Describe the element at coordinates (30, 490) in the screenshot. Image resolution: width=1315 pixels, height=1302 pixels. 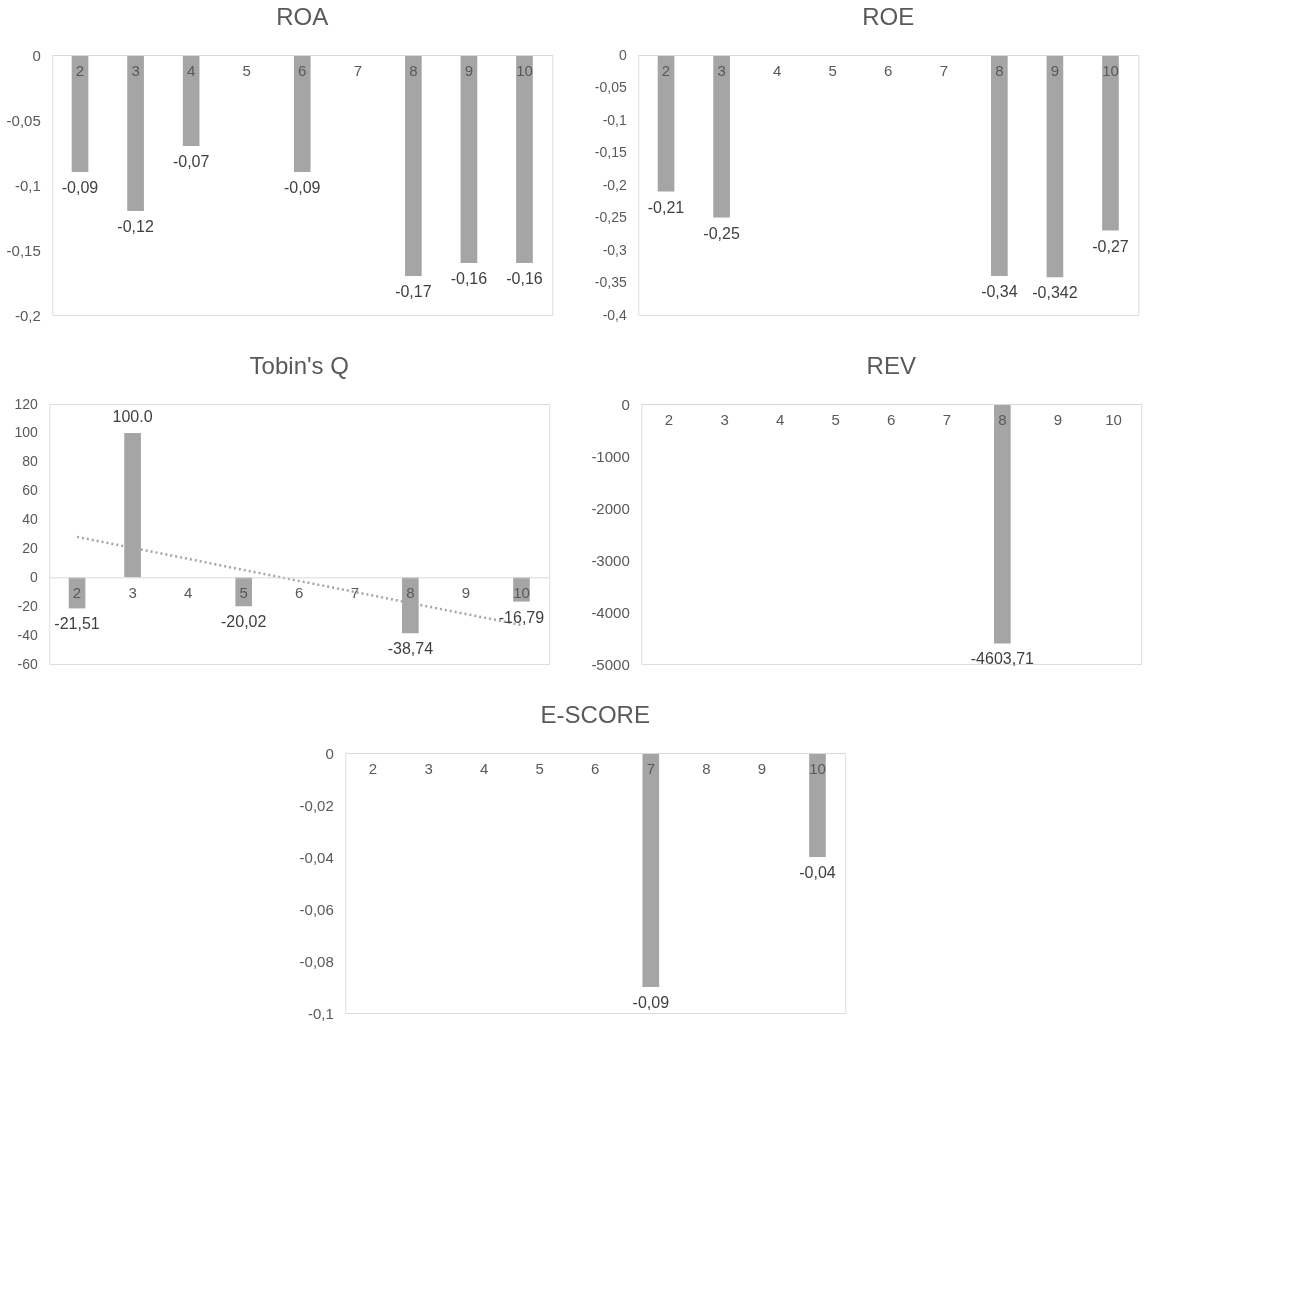
I see `y-tick-label: 60` at that location.